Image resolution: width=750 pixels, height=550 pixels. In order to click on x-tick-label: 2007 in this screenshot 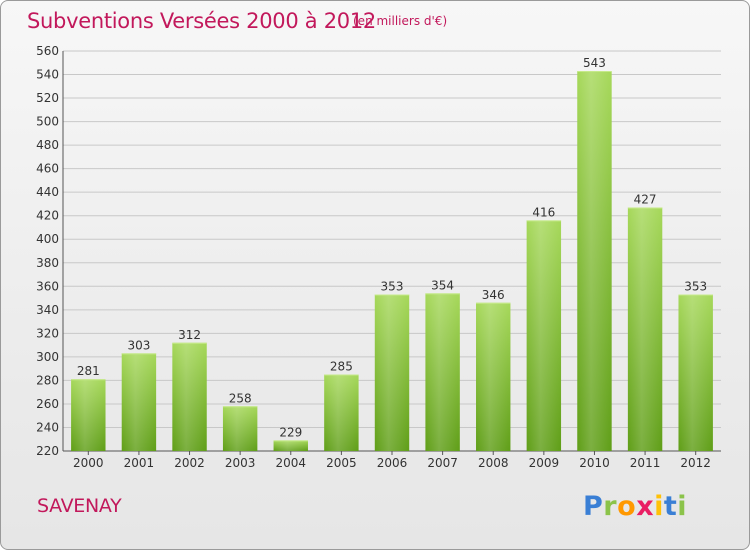, I will do `click(442, 463)`.